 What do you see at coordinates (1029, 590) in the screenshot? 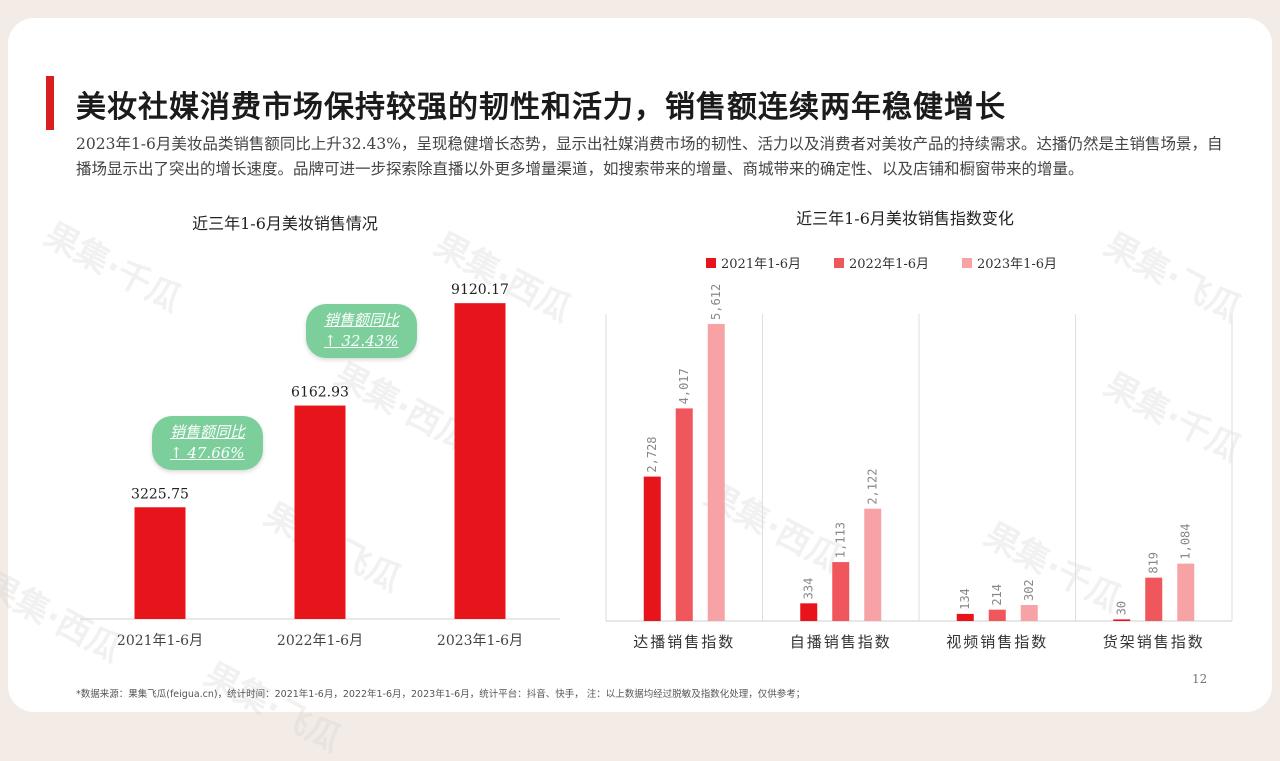
I see `index-bar-value-label: 302` at bounding box center [1029, 590].